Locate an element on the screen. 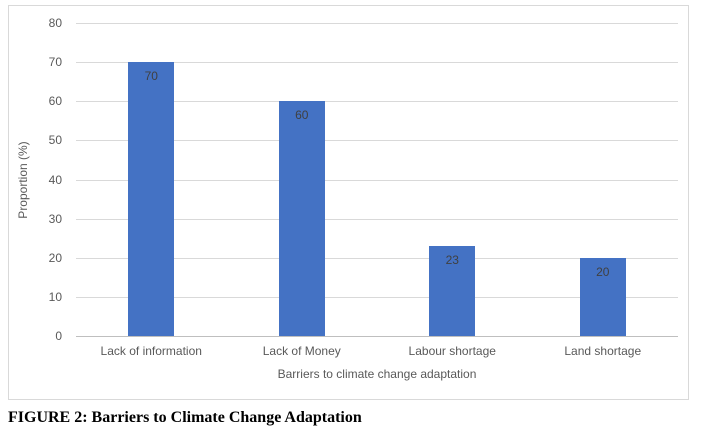  bar-data-label-labour-shortage: 23 is located at coordinates (452, 260).